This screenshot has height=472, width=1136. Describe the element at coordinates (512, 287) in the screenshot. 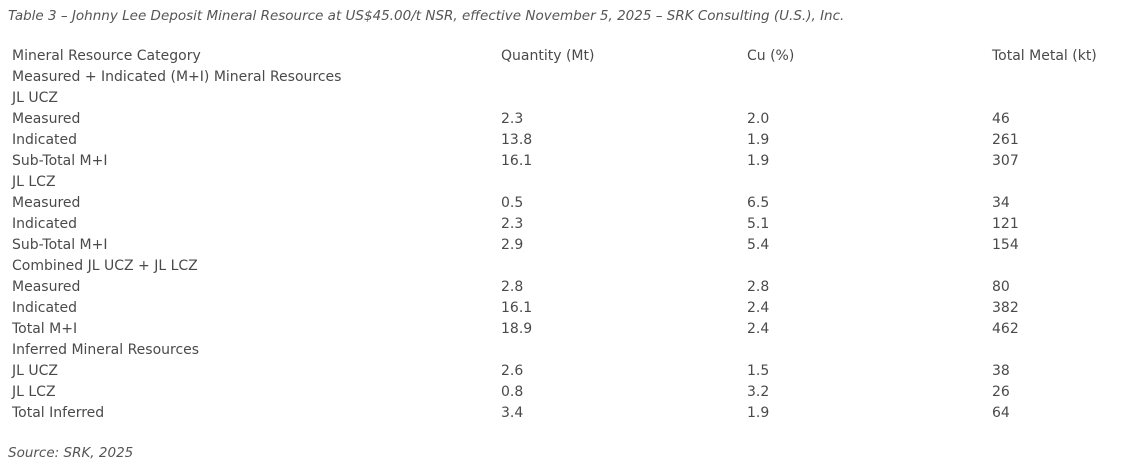

I see `row-quantity-cell: 2.8` at that location.